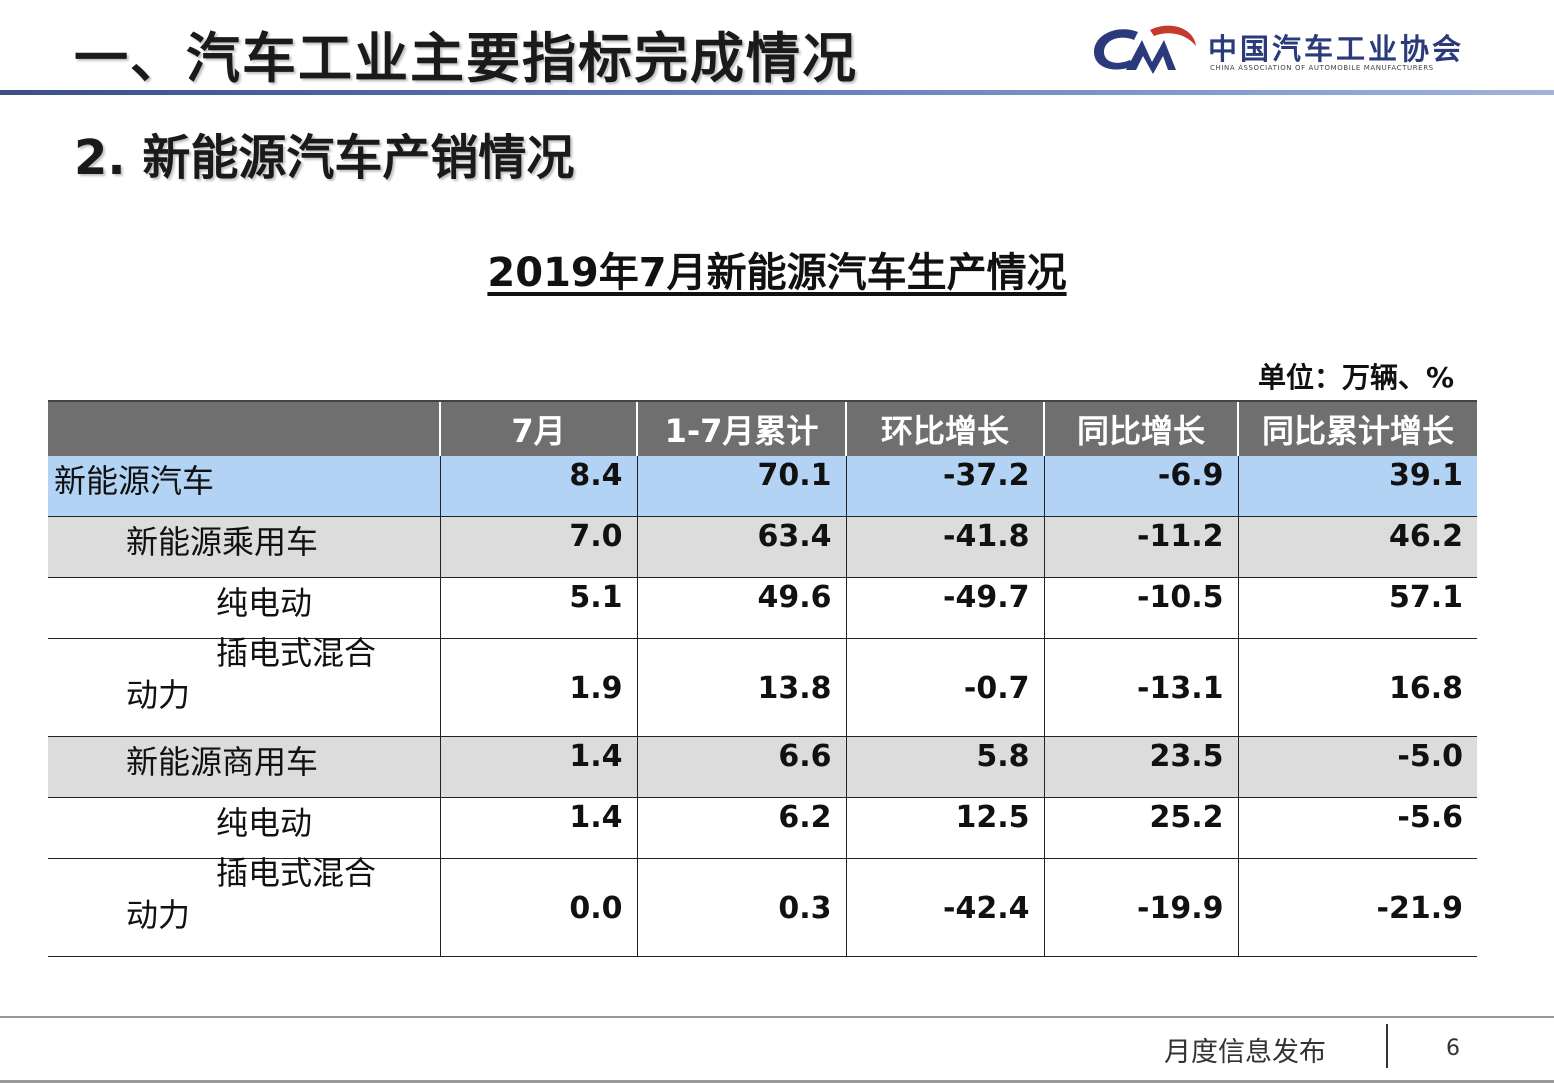 The image size is (1554, 1084). I want to click on table-cell: -49.7, so click(944, 608).